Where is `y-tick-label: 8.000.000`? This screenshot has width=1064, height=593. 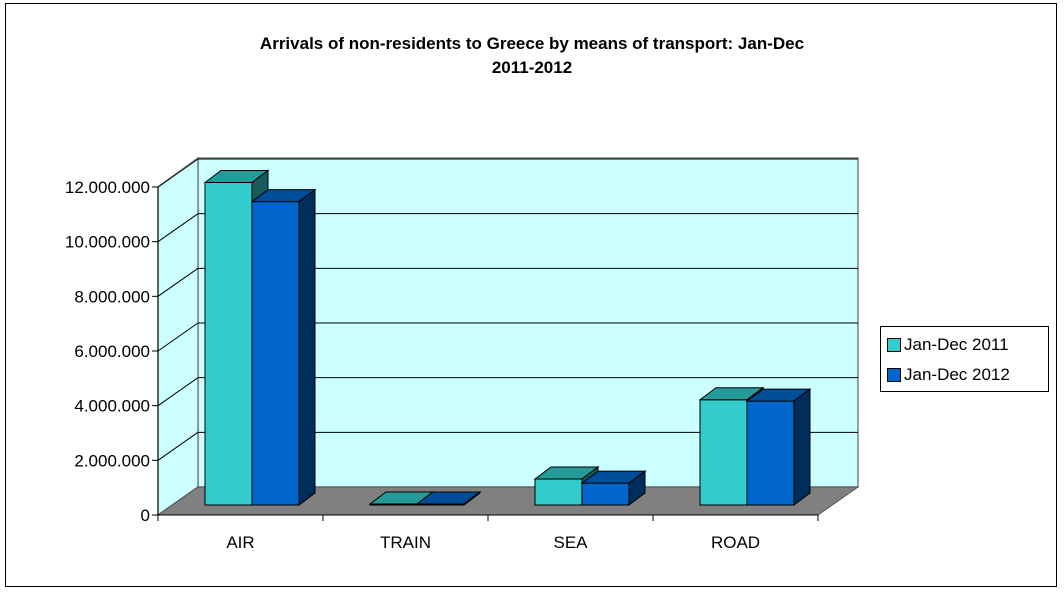 y-tick-label: 8.000.000 is located at coordinates (112, 296).